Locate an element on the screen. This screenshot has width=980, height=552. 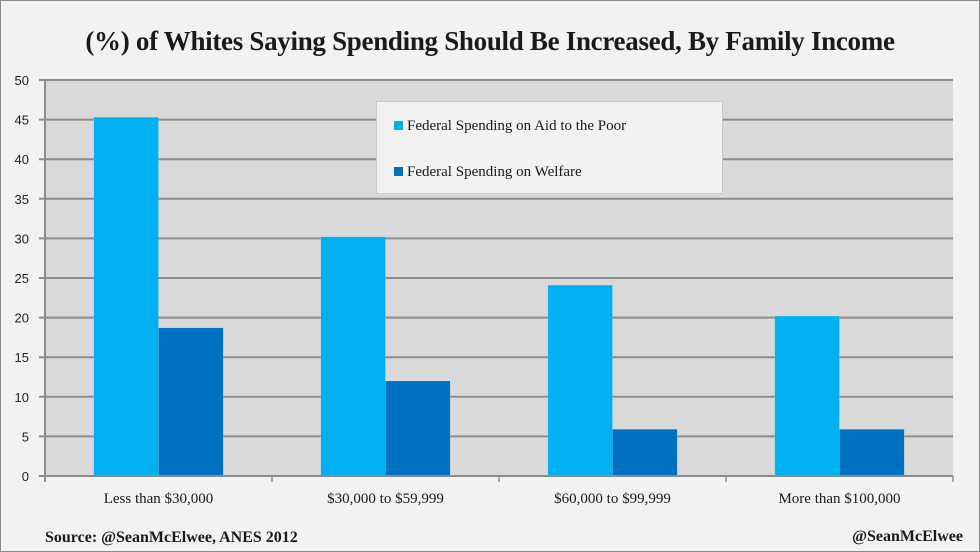
x-category-label: $60,000 to $99,999 is located at coordinates (612, 499).